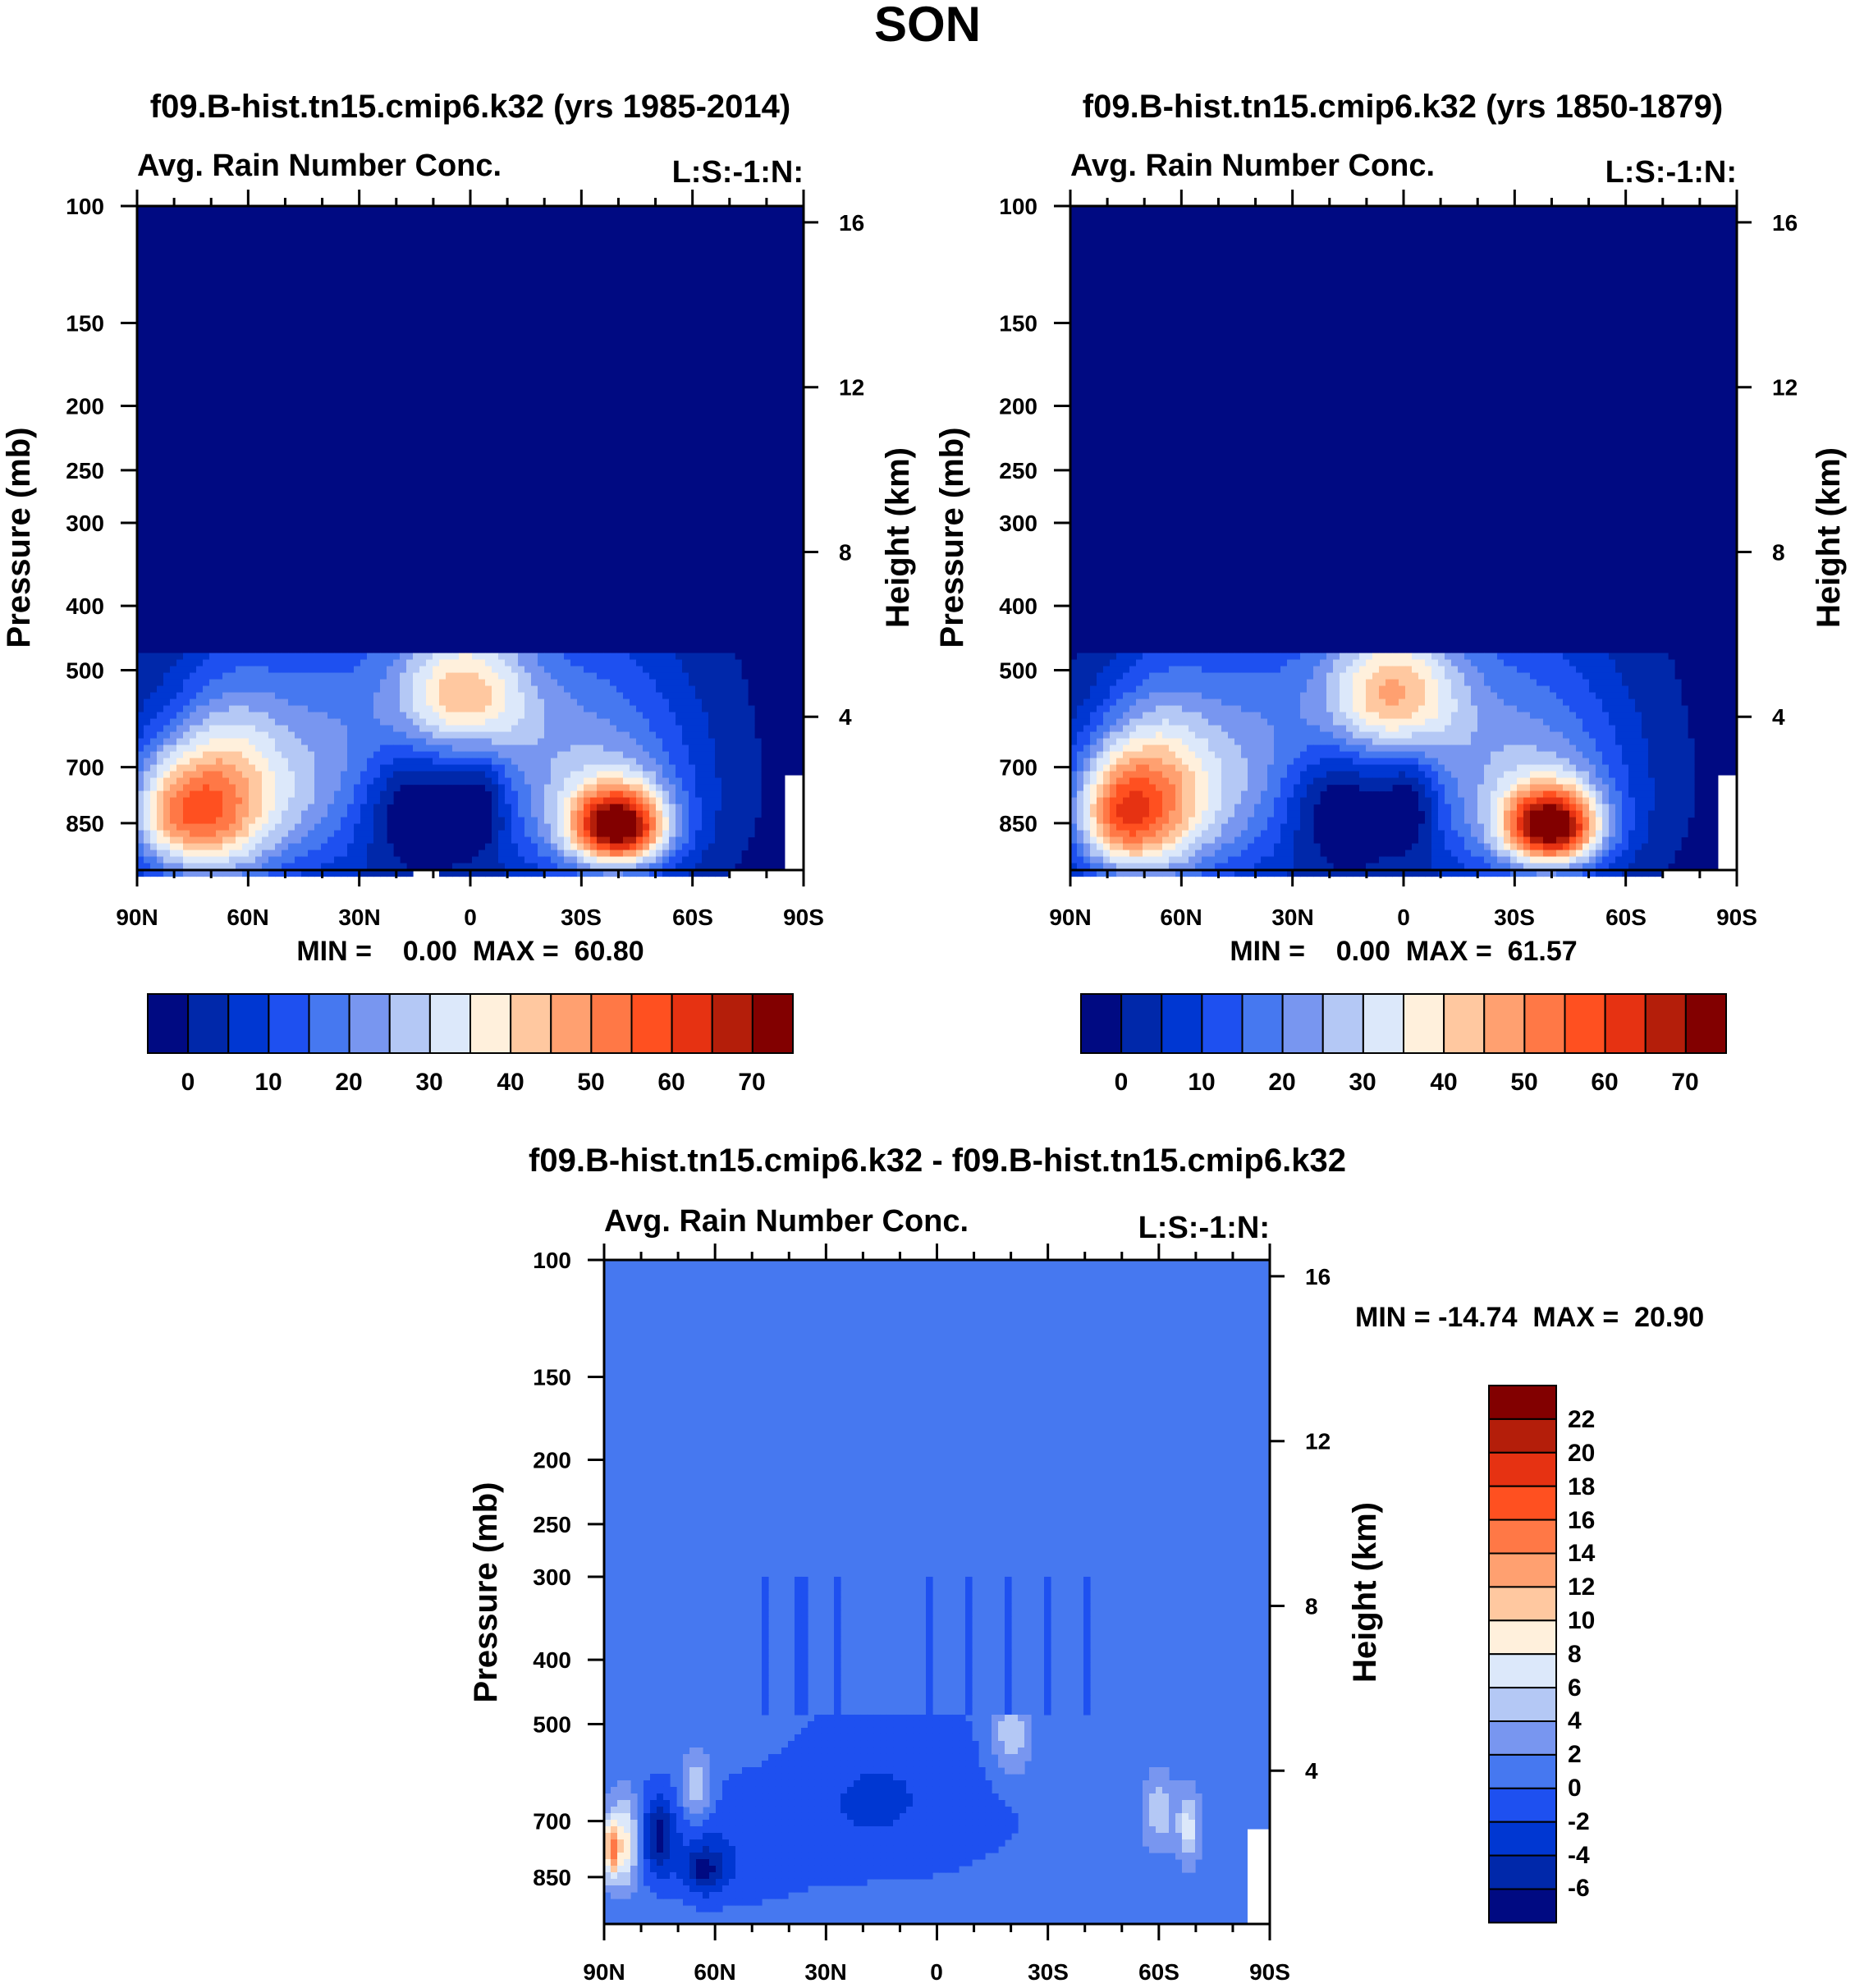 This screenshot has height=1988, width=1855. Describe the element at coordinates (450, 1023) in the screenshot. I see `colorbar-box` at that location.